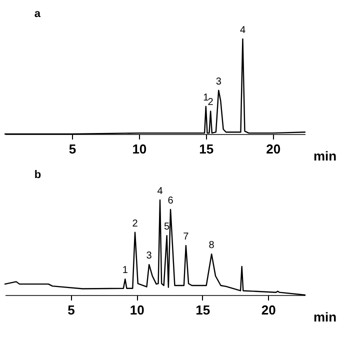 Image resolution: width=358 pixels, height=360 pixels. I want to click on chart-title: a, so click(38, 14).